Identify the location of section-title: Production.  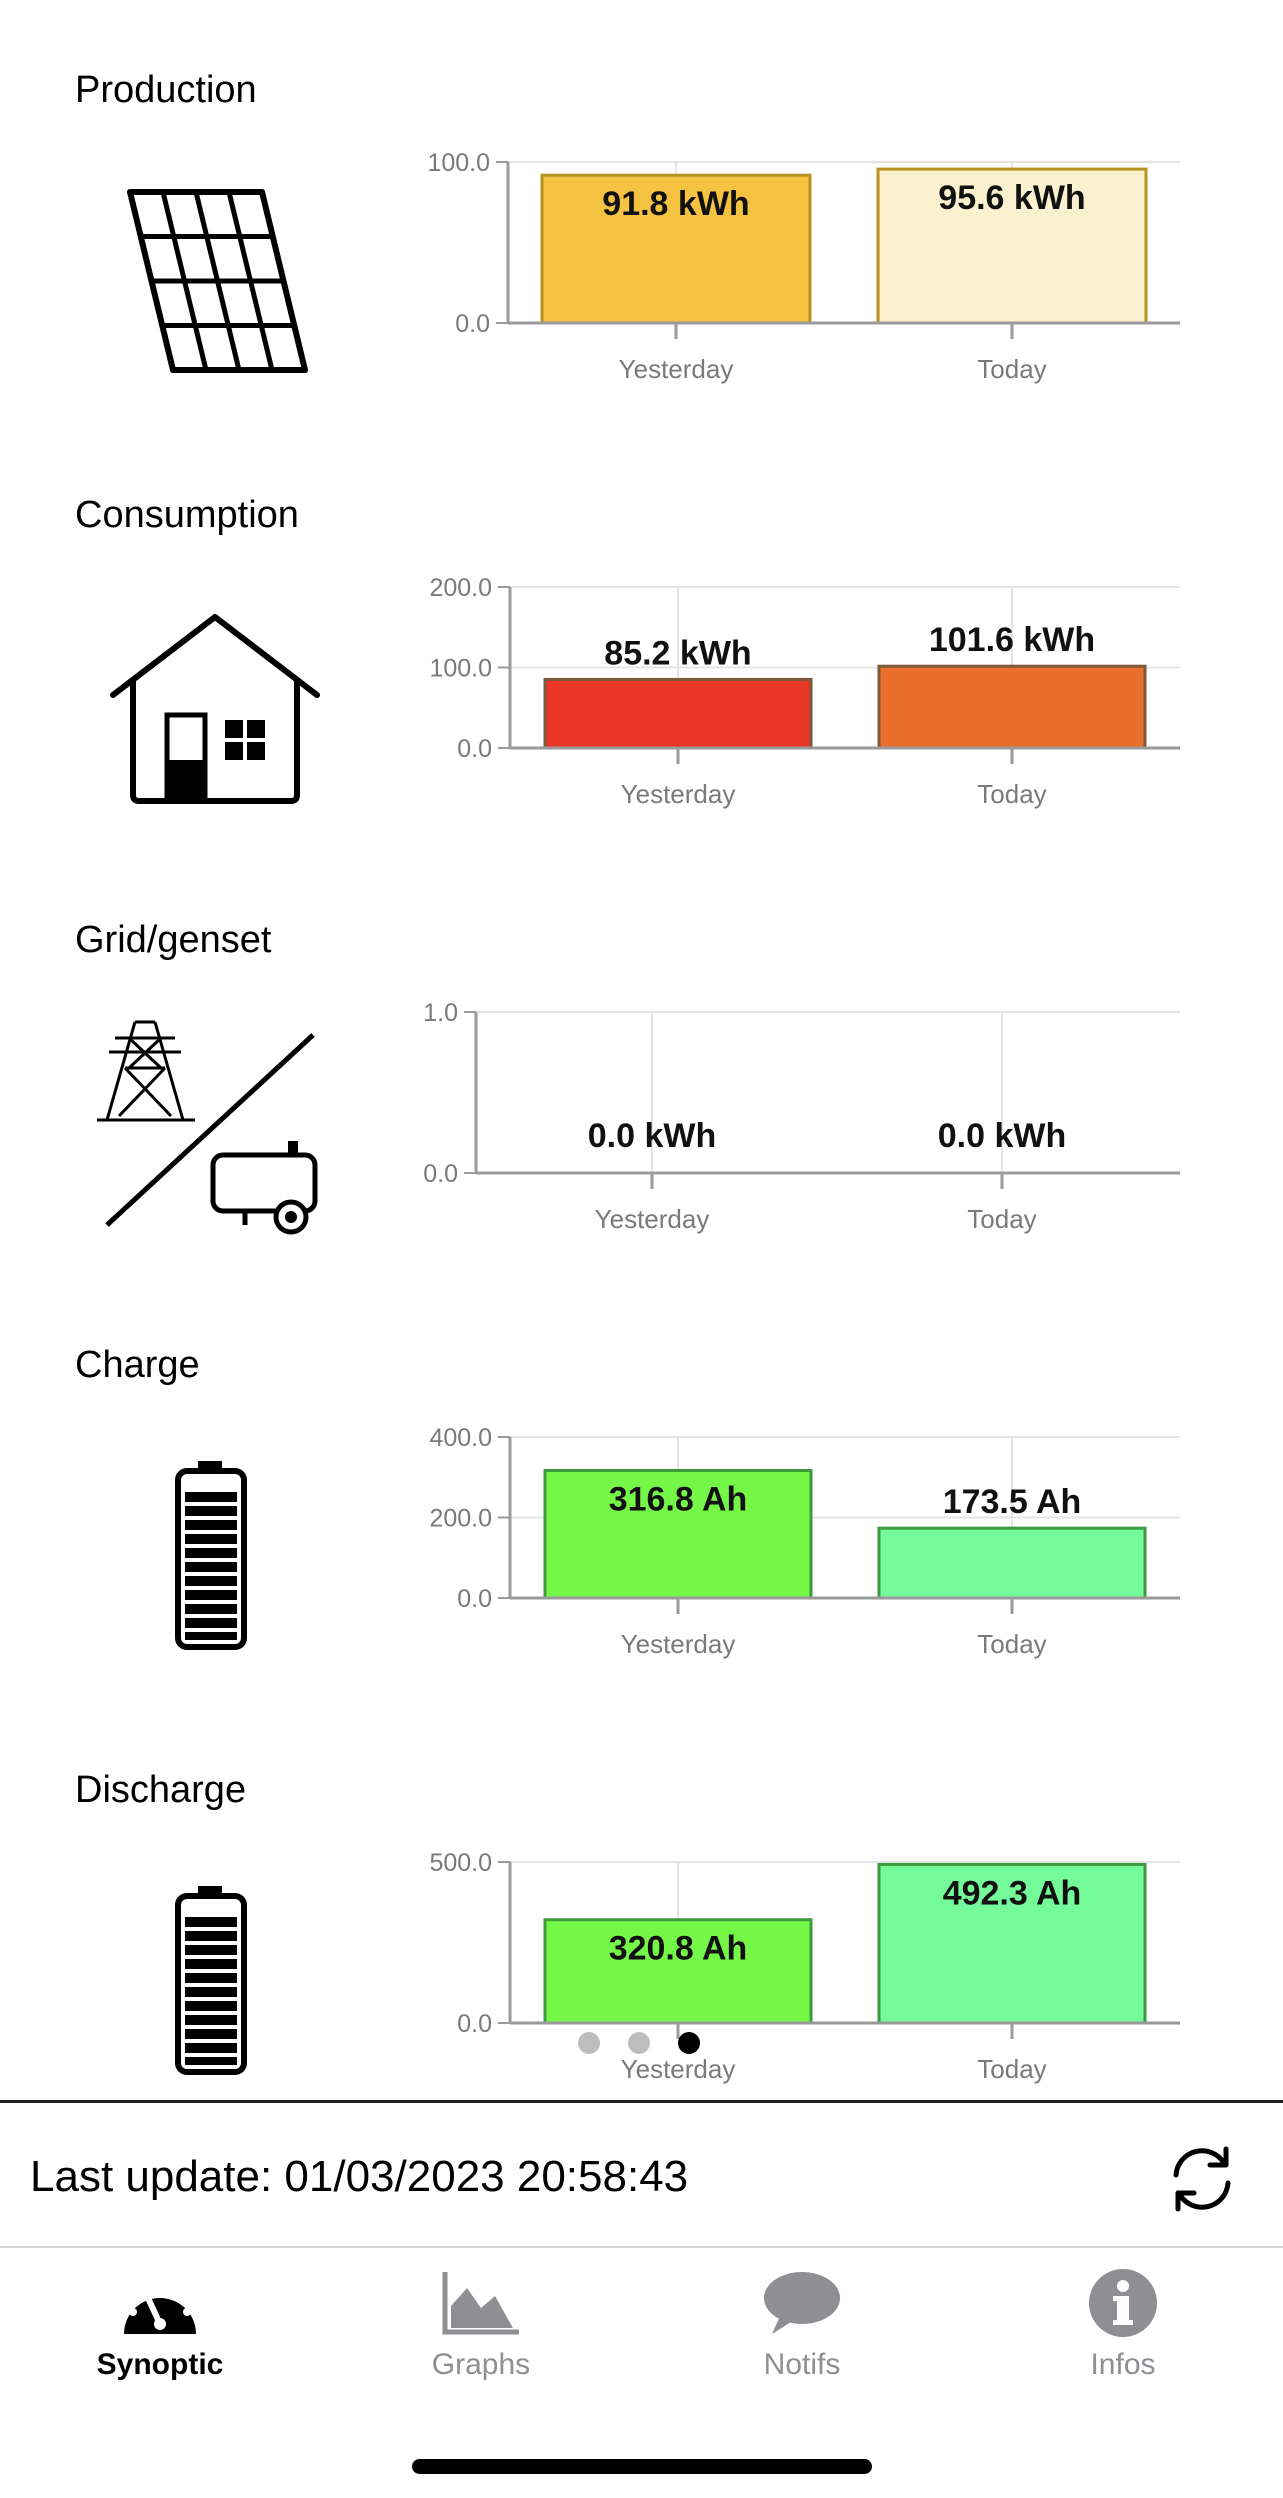
(166, 90).